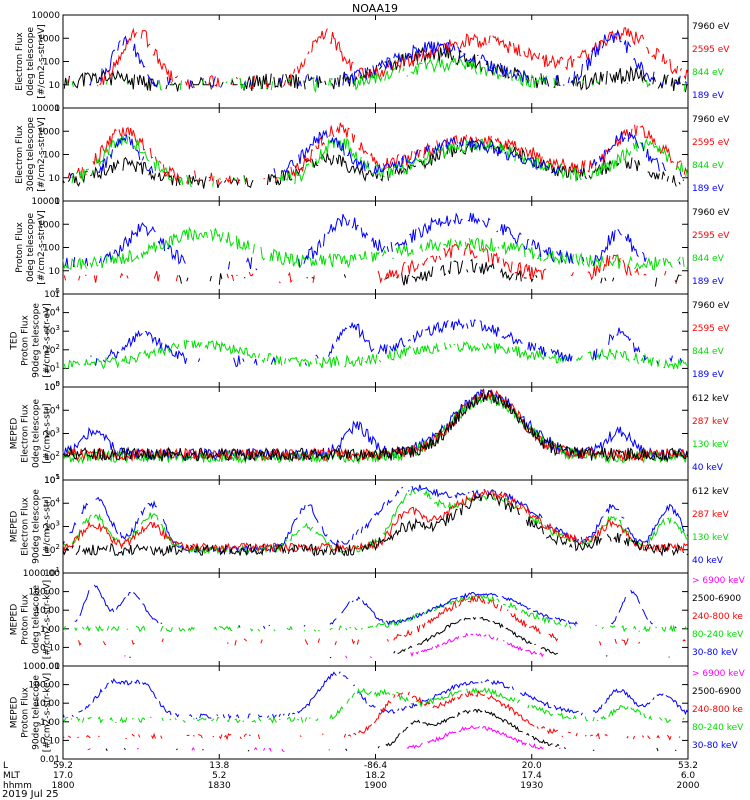 The height and width of the screenshot is (800, 750). What do you see at coordinates (63, 766) in the screenshot?
I see `x-tick-label: 59.2` at bounding box center [63, 766].